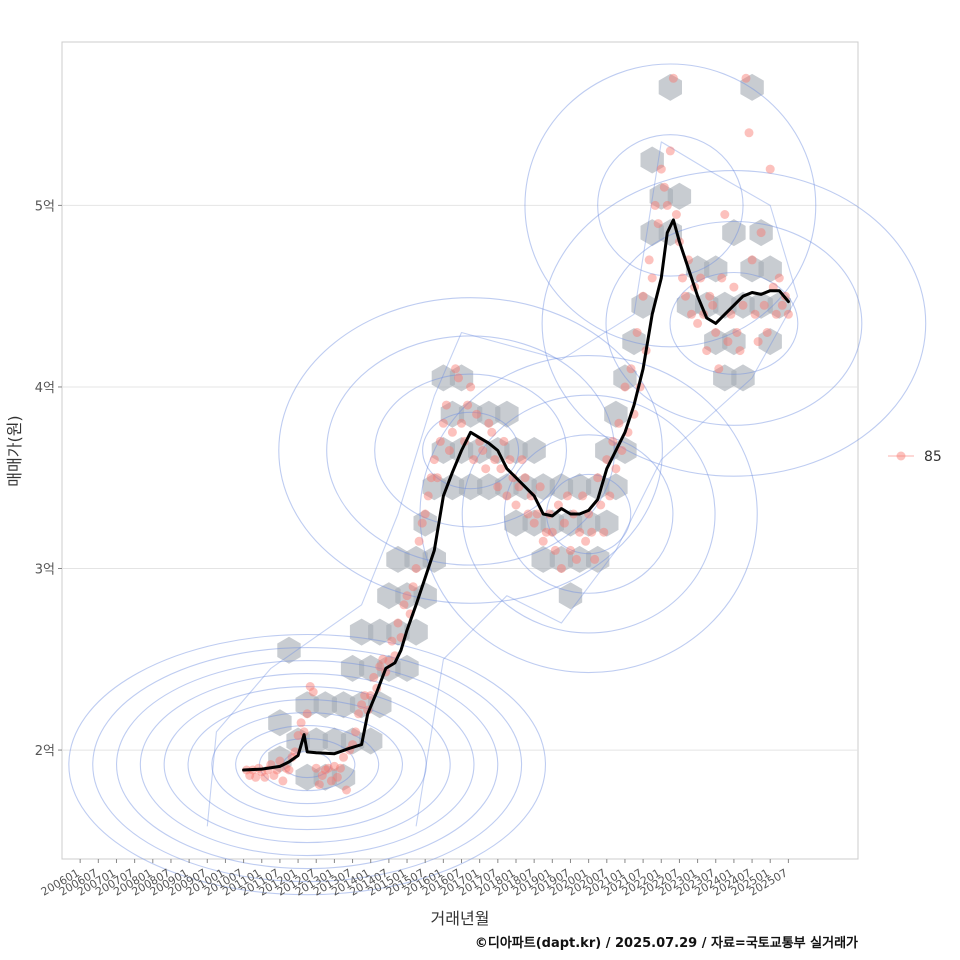 Image resolution: width=960 pixels, height=960 pixels. Describe the element at coordinates (933, 457) in the screenshot. I see `legend-label: 85` at that location.